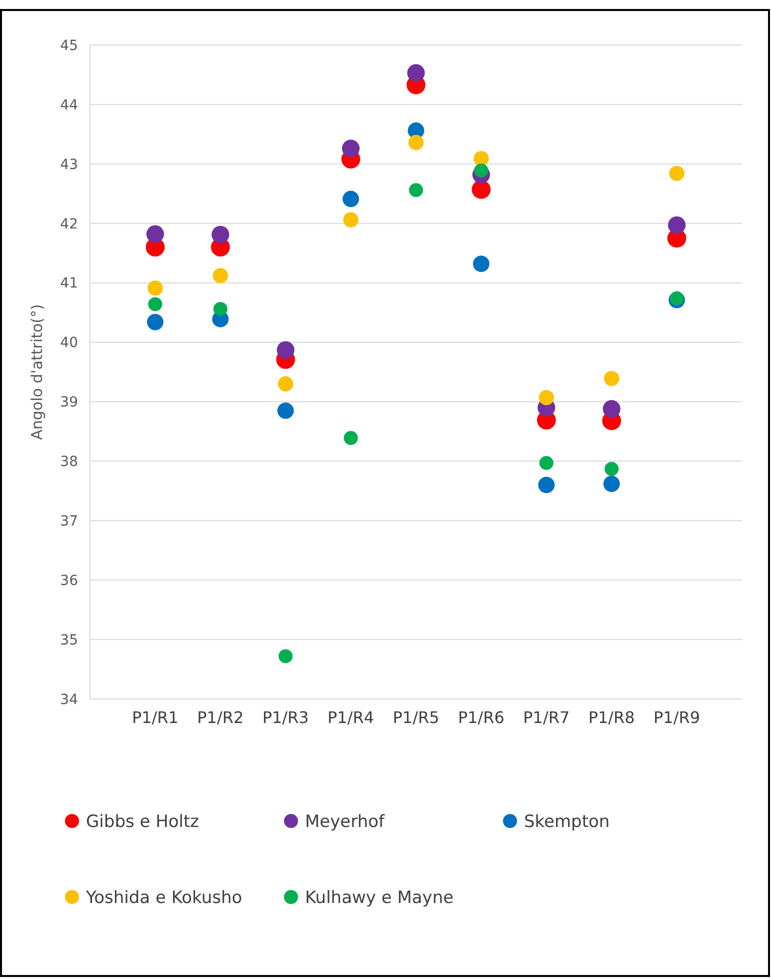 Image resolution: width=771 pixels, height=979 pixels. Describe the element at coordinates (69, 640) in the screenshot. I see `y-tick-label: 35` at that location.